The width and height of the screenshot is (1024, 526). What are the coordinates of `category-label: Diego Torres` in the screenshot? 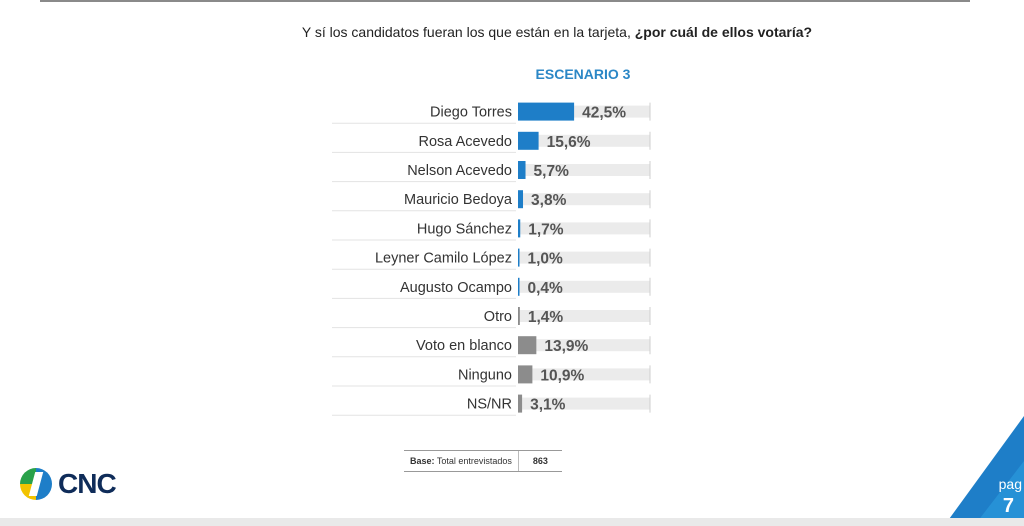 It's located at (471, 113).